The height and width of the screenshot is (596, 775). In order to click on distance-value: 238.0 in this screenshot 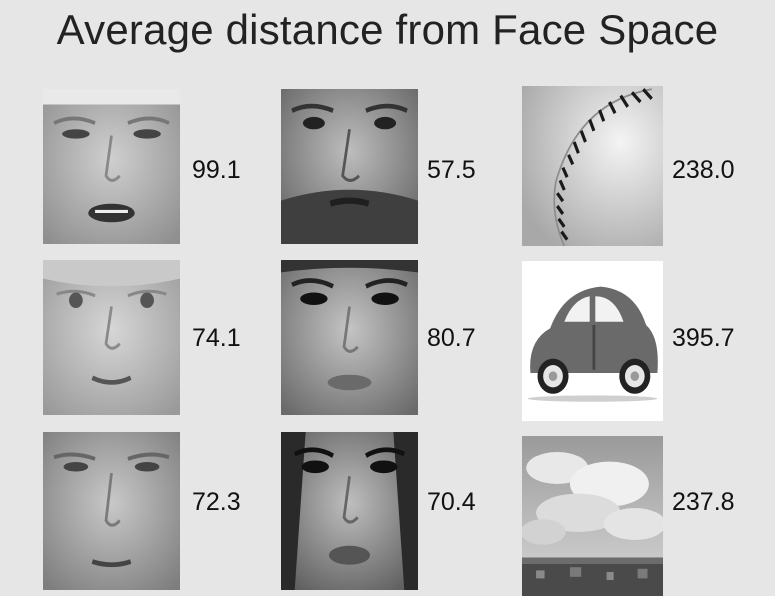, I will do `click(703, 170)`.